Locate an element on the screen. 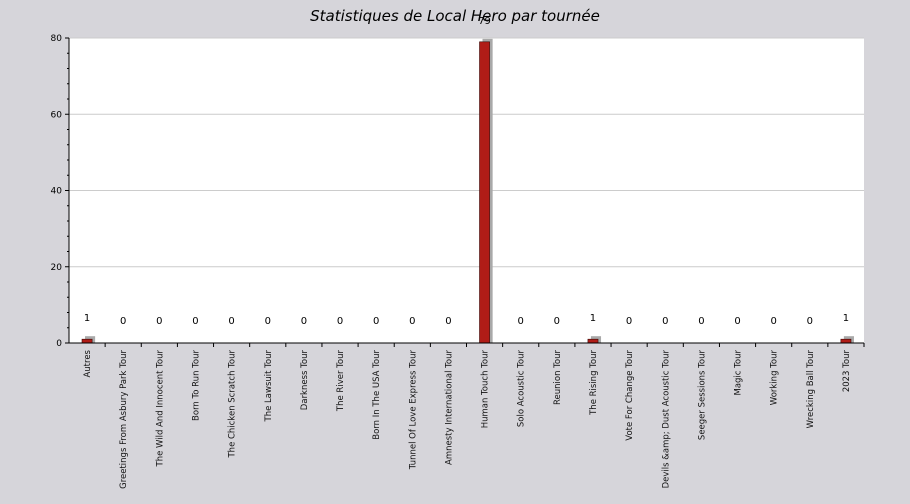 The width and height of the screenshot is (910, 504). x-tick-label: Darkness Tour is located at coordinates (305, 380).